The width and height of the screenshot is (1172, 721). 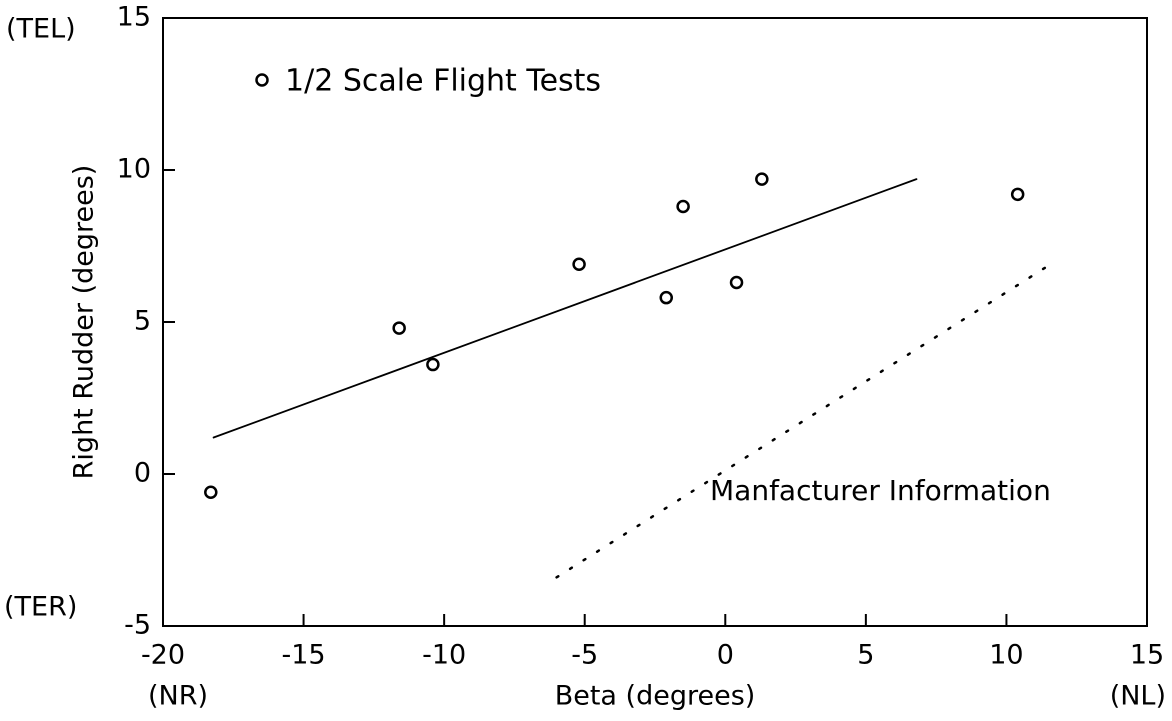 I want to click on x-end-label: (NR), so click(x=178, y=696).